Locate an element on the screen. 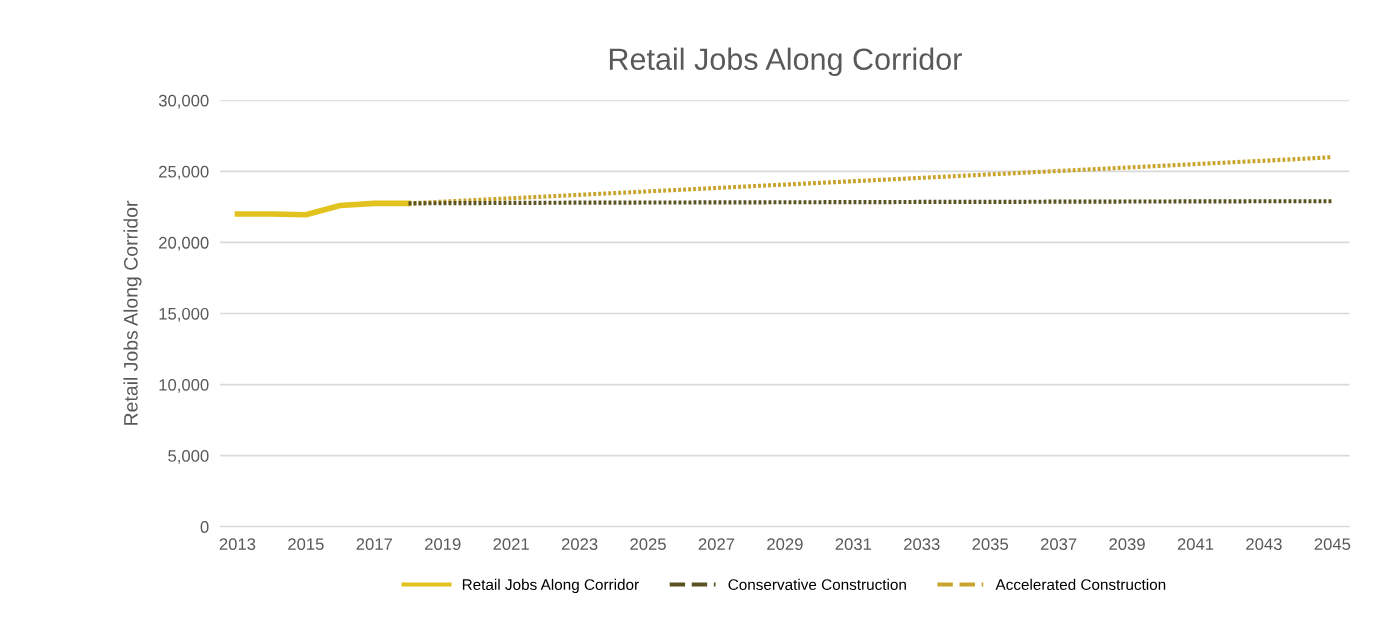 Image resolution: width=1377 pixels, height=627 pixels. y-tick-label: 20,000 is located at coordinates (184, 243).